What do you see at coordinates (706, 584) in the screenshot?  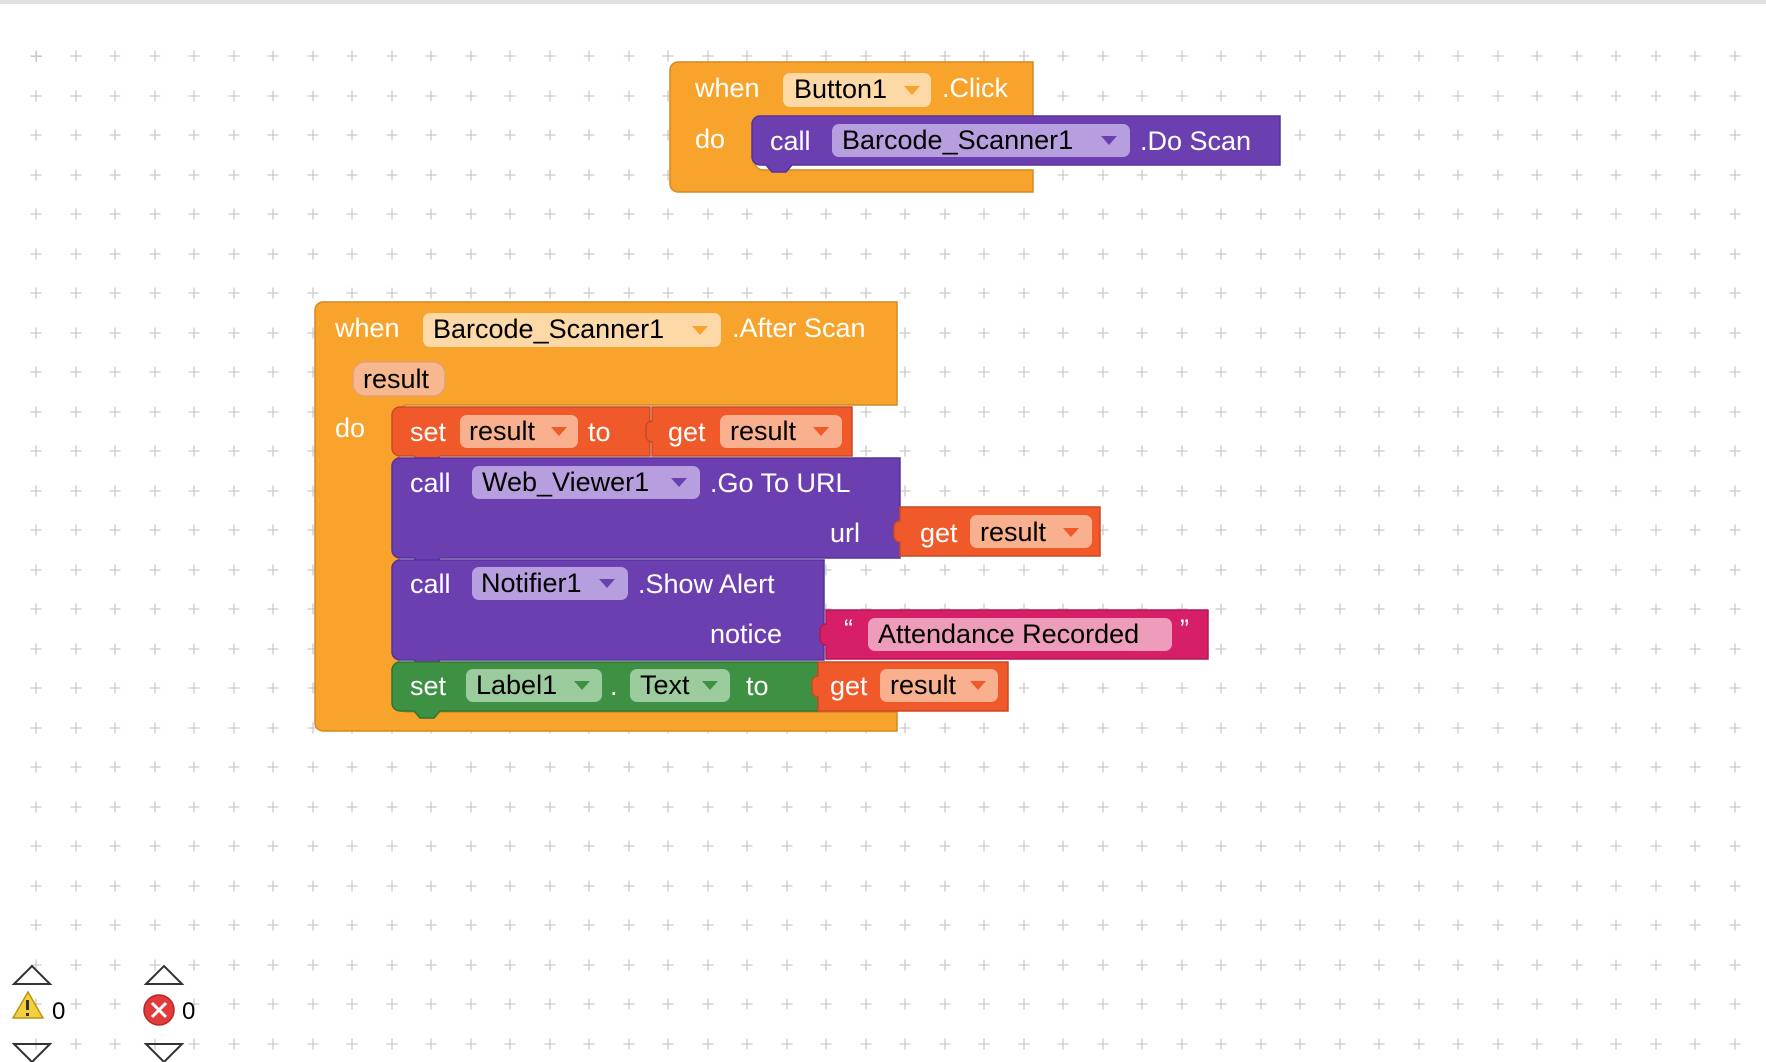 I see `method-name-label: .Show Alert` at bounding box center [706, 584].